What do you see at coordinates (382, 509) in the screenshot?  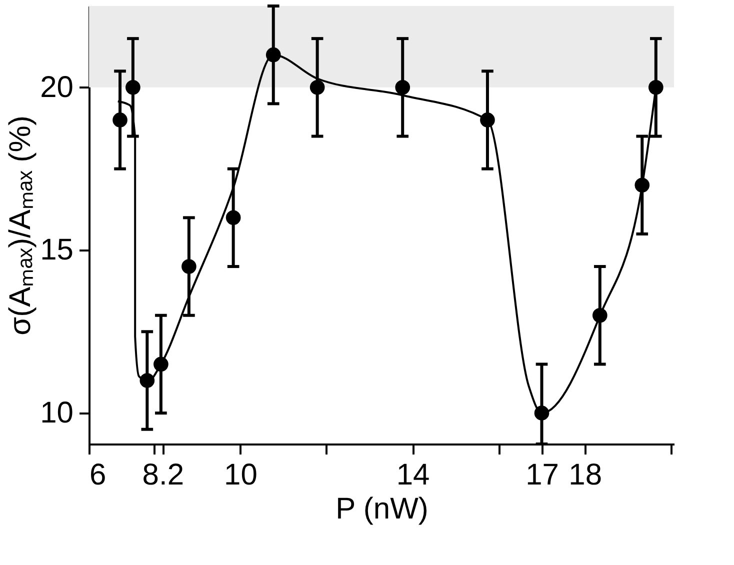 I see `x-axis-title: P (nW)` at bounding box center [382, 509].